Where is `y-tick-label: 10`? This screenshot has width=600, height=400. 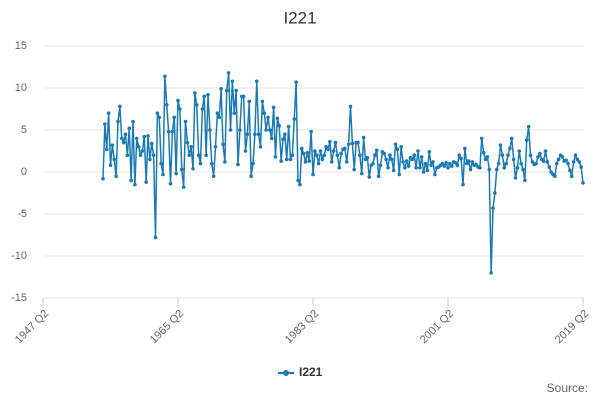
y-tick-label: 10 is located at coordinates (21, 88).